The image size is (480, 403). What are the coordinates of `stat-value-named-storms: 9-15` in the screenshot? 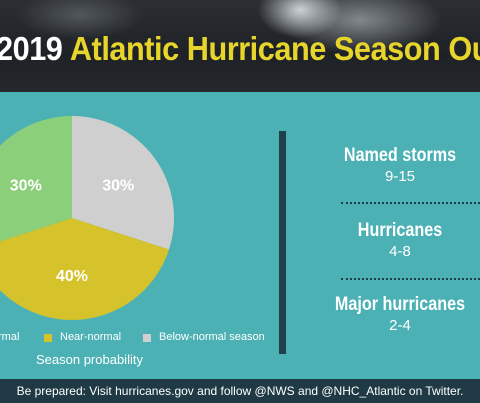 It's located at (400, 176).